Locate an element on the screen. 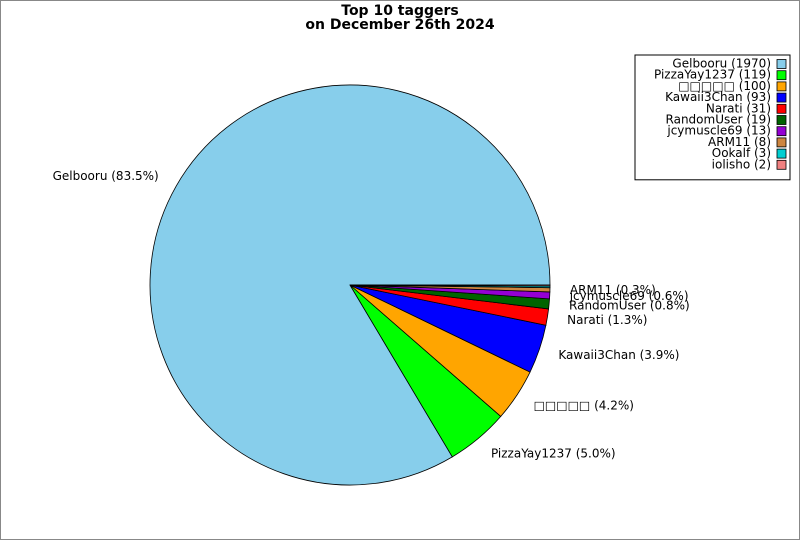 Image resolution: width=800 pixels, height=540 pixels. slice-label: □□□□□ (4.2%) is located at coordinates (584, 406).